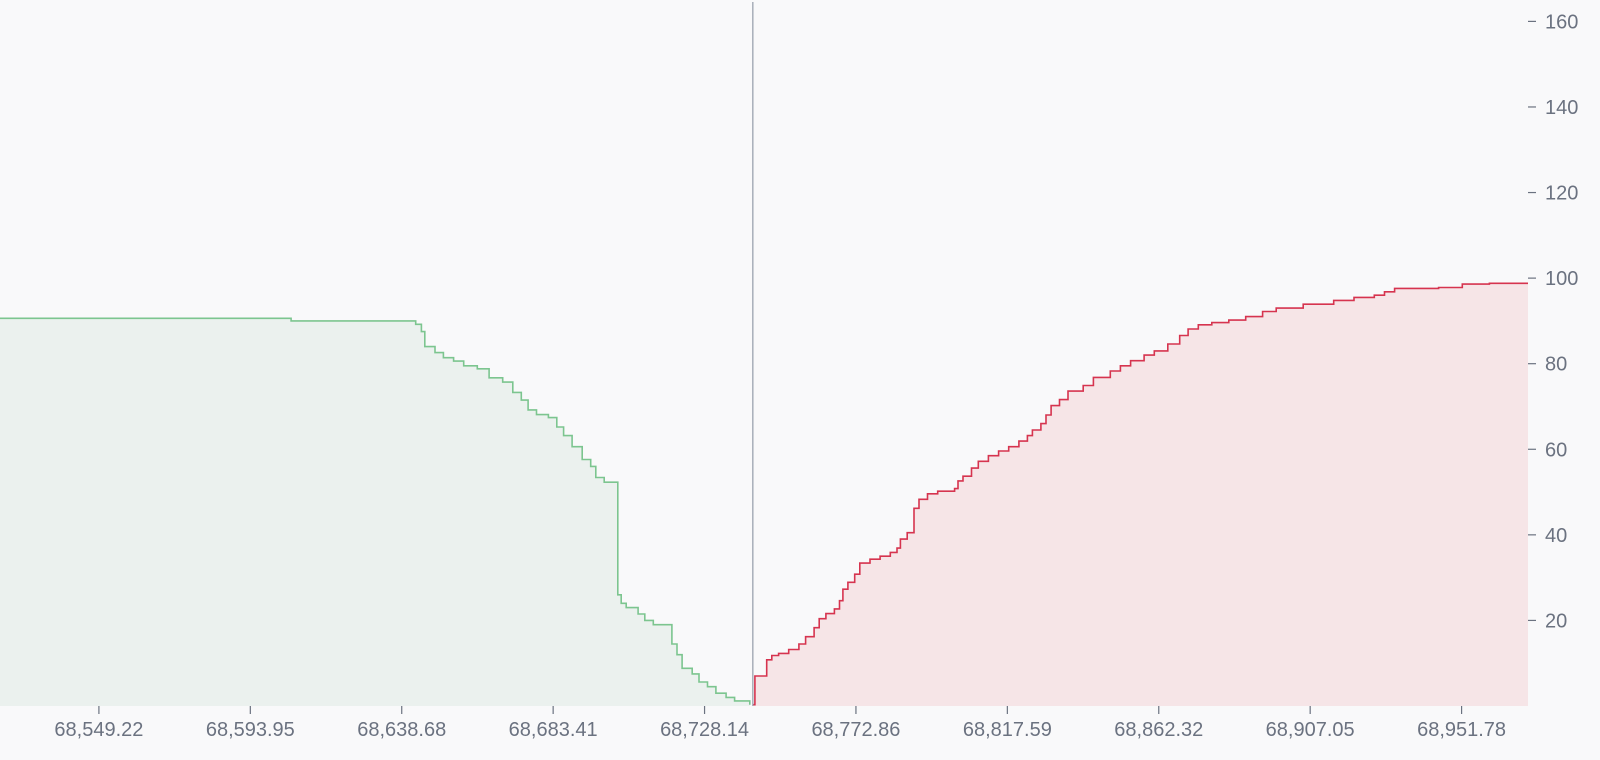 The image size is (1600, 760). I want to click on x-tick-label: 68,817.59, so click(1007, 730).